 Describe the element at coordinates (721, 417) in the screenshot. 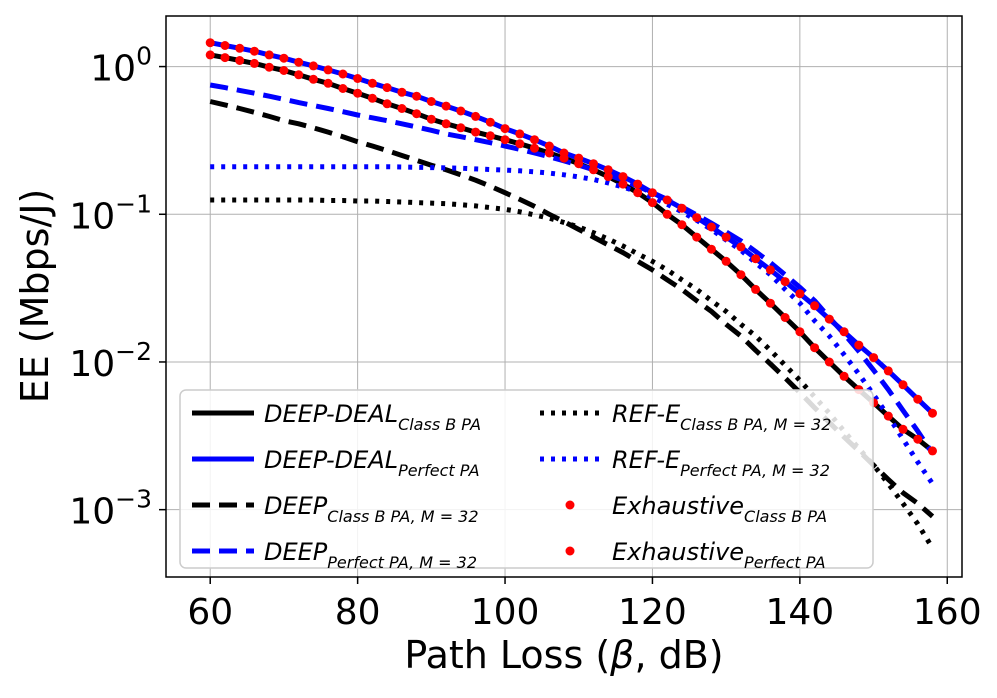

I see `legend-label-s5: REF-EClass B PA, M = 32` at that location.